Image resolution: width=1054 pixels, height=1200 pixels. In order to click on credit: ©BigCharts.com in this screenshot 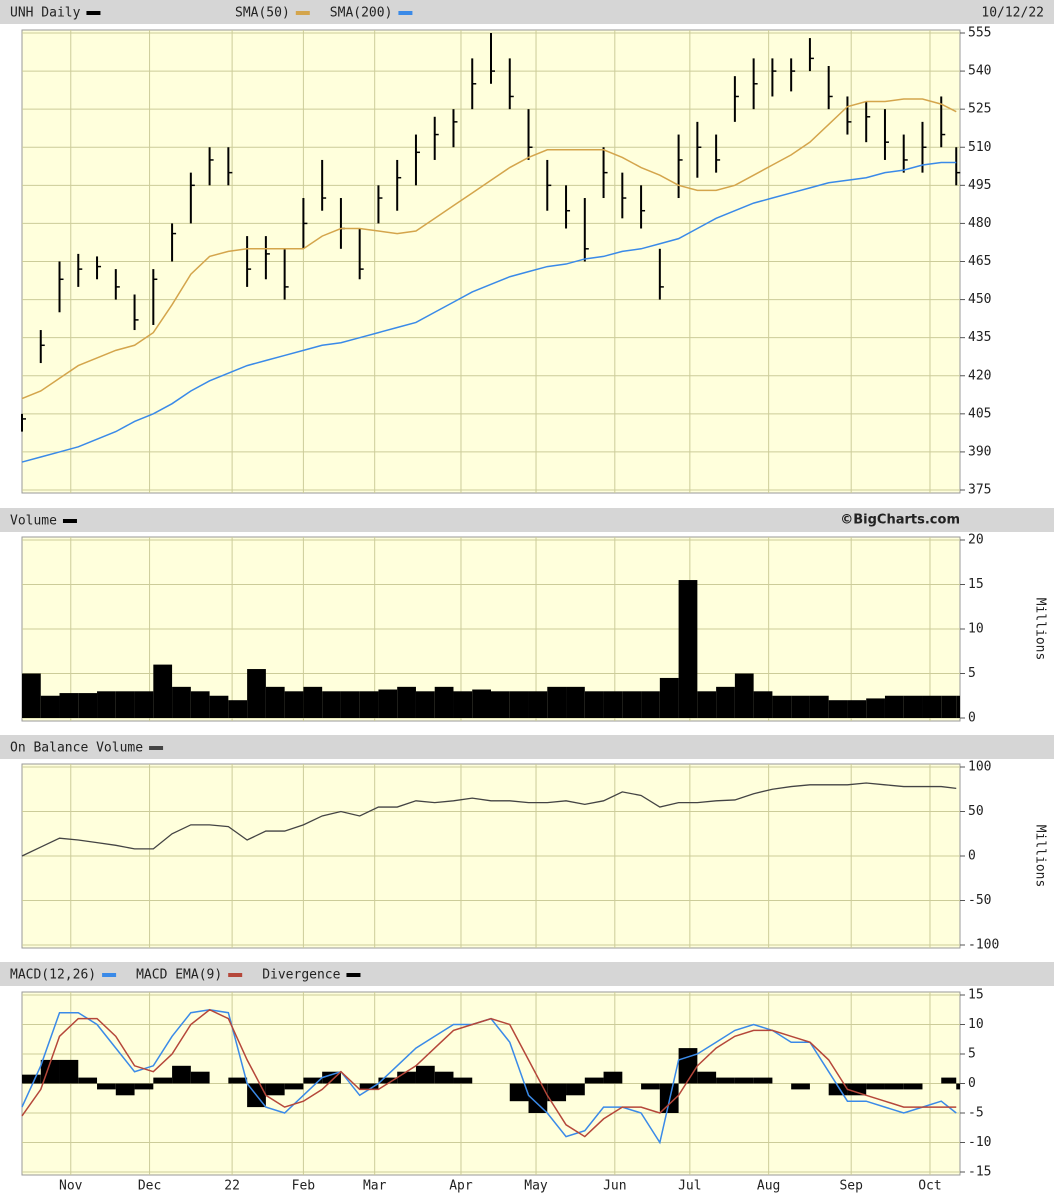, I will do `click(900, 520)`.